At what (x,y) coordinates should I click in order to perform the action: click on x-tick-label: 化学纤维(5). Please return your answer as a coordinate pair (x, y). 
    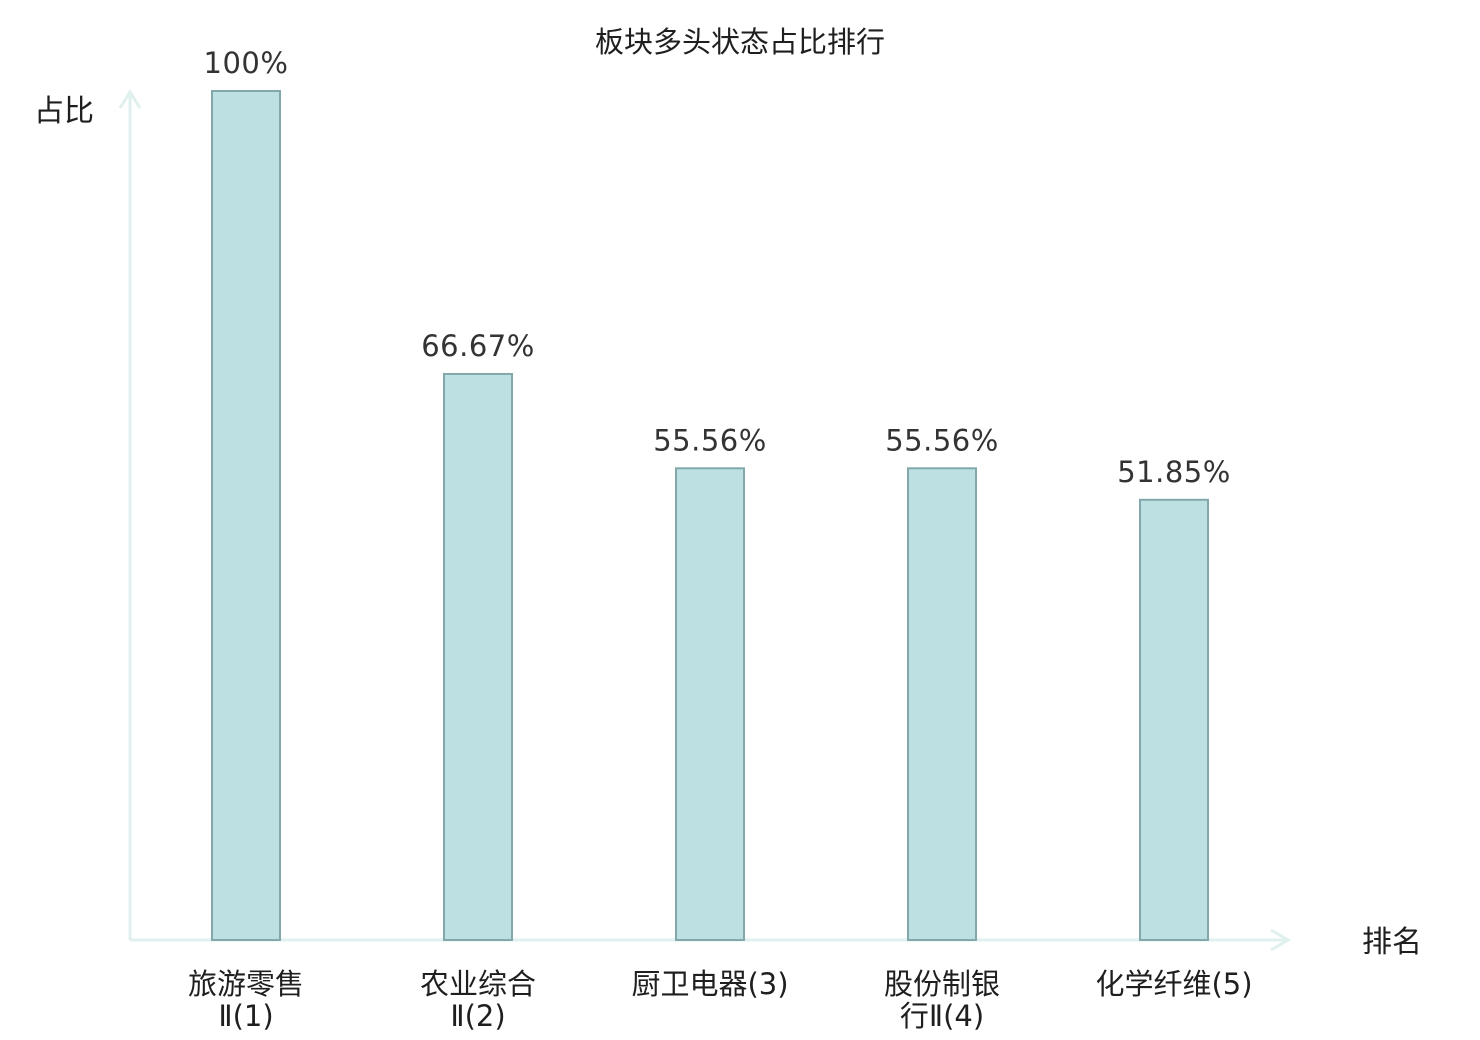
    Looking at the image, I should click on (1173, 984).